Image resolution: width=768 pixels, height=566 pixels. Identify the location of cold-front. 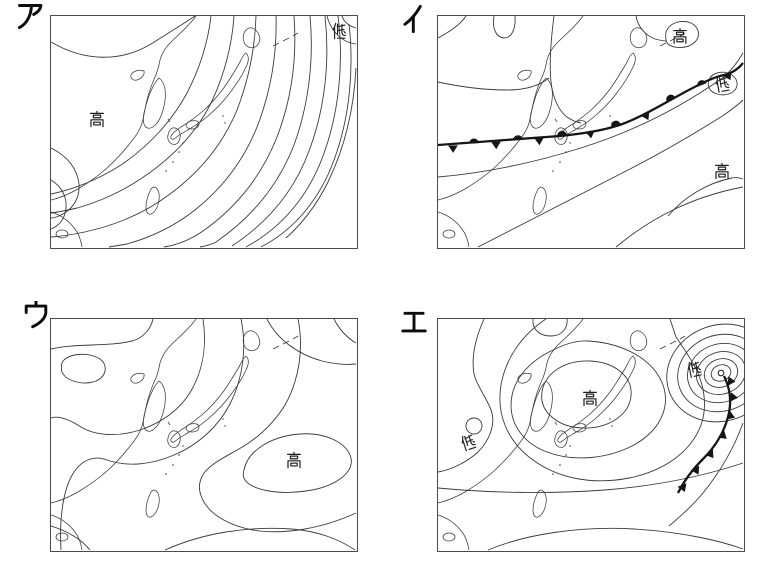
(707, 434).